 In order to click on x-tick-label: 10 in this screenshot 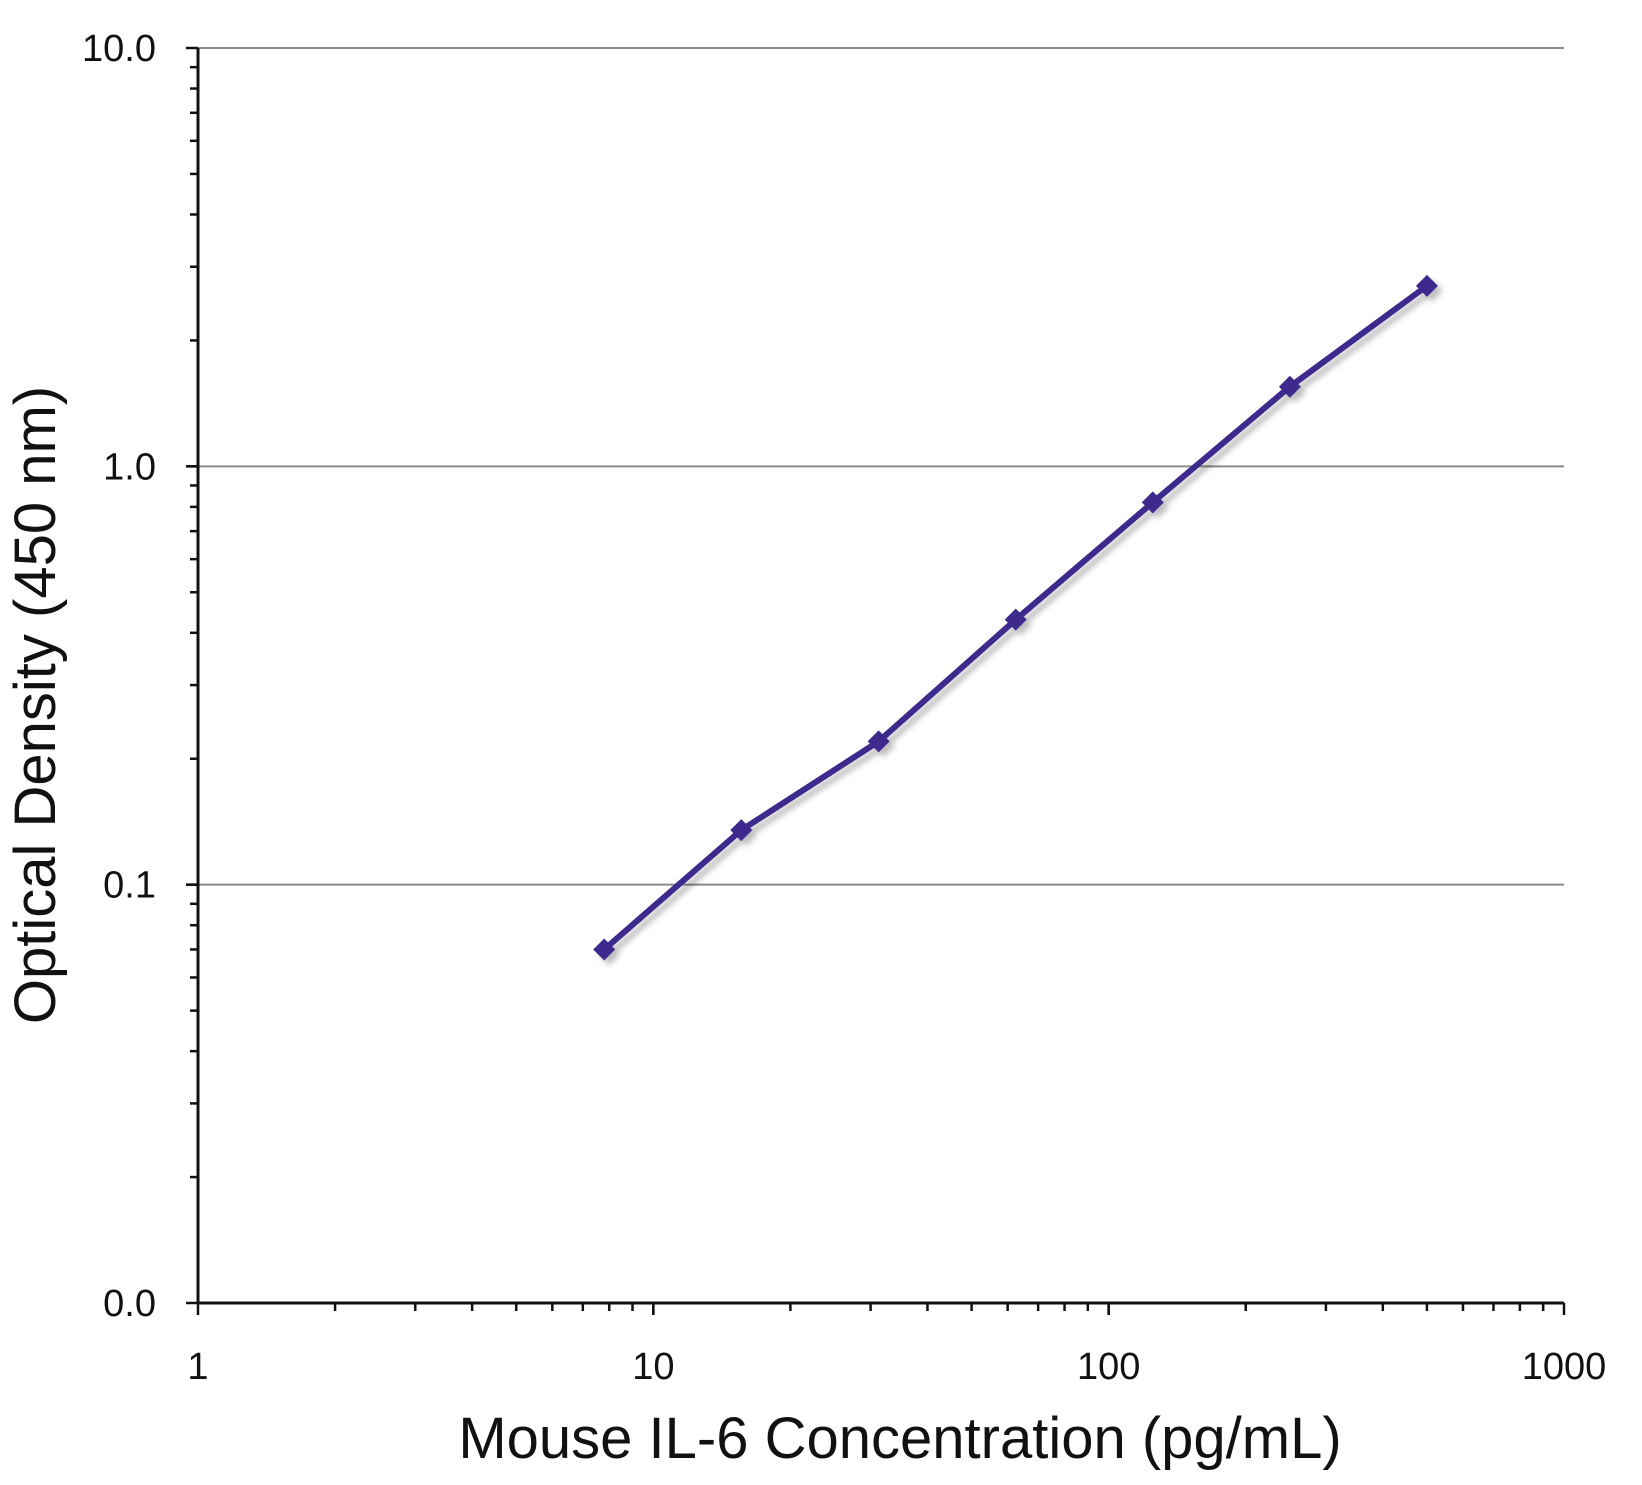, I will do `click(653, 1367)`.